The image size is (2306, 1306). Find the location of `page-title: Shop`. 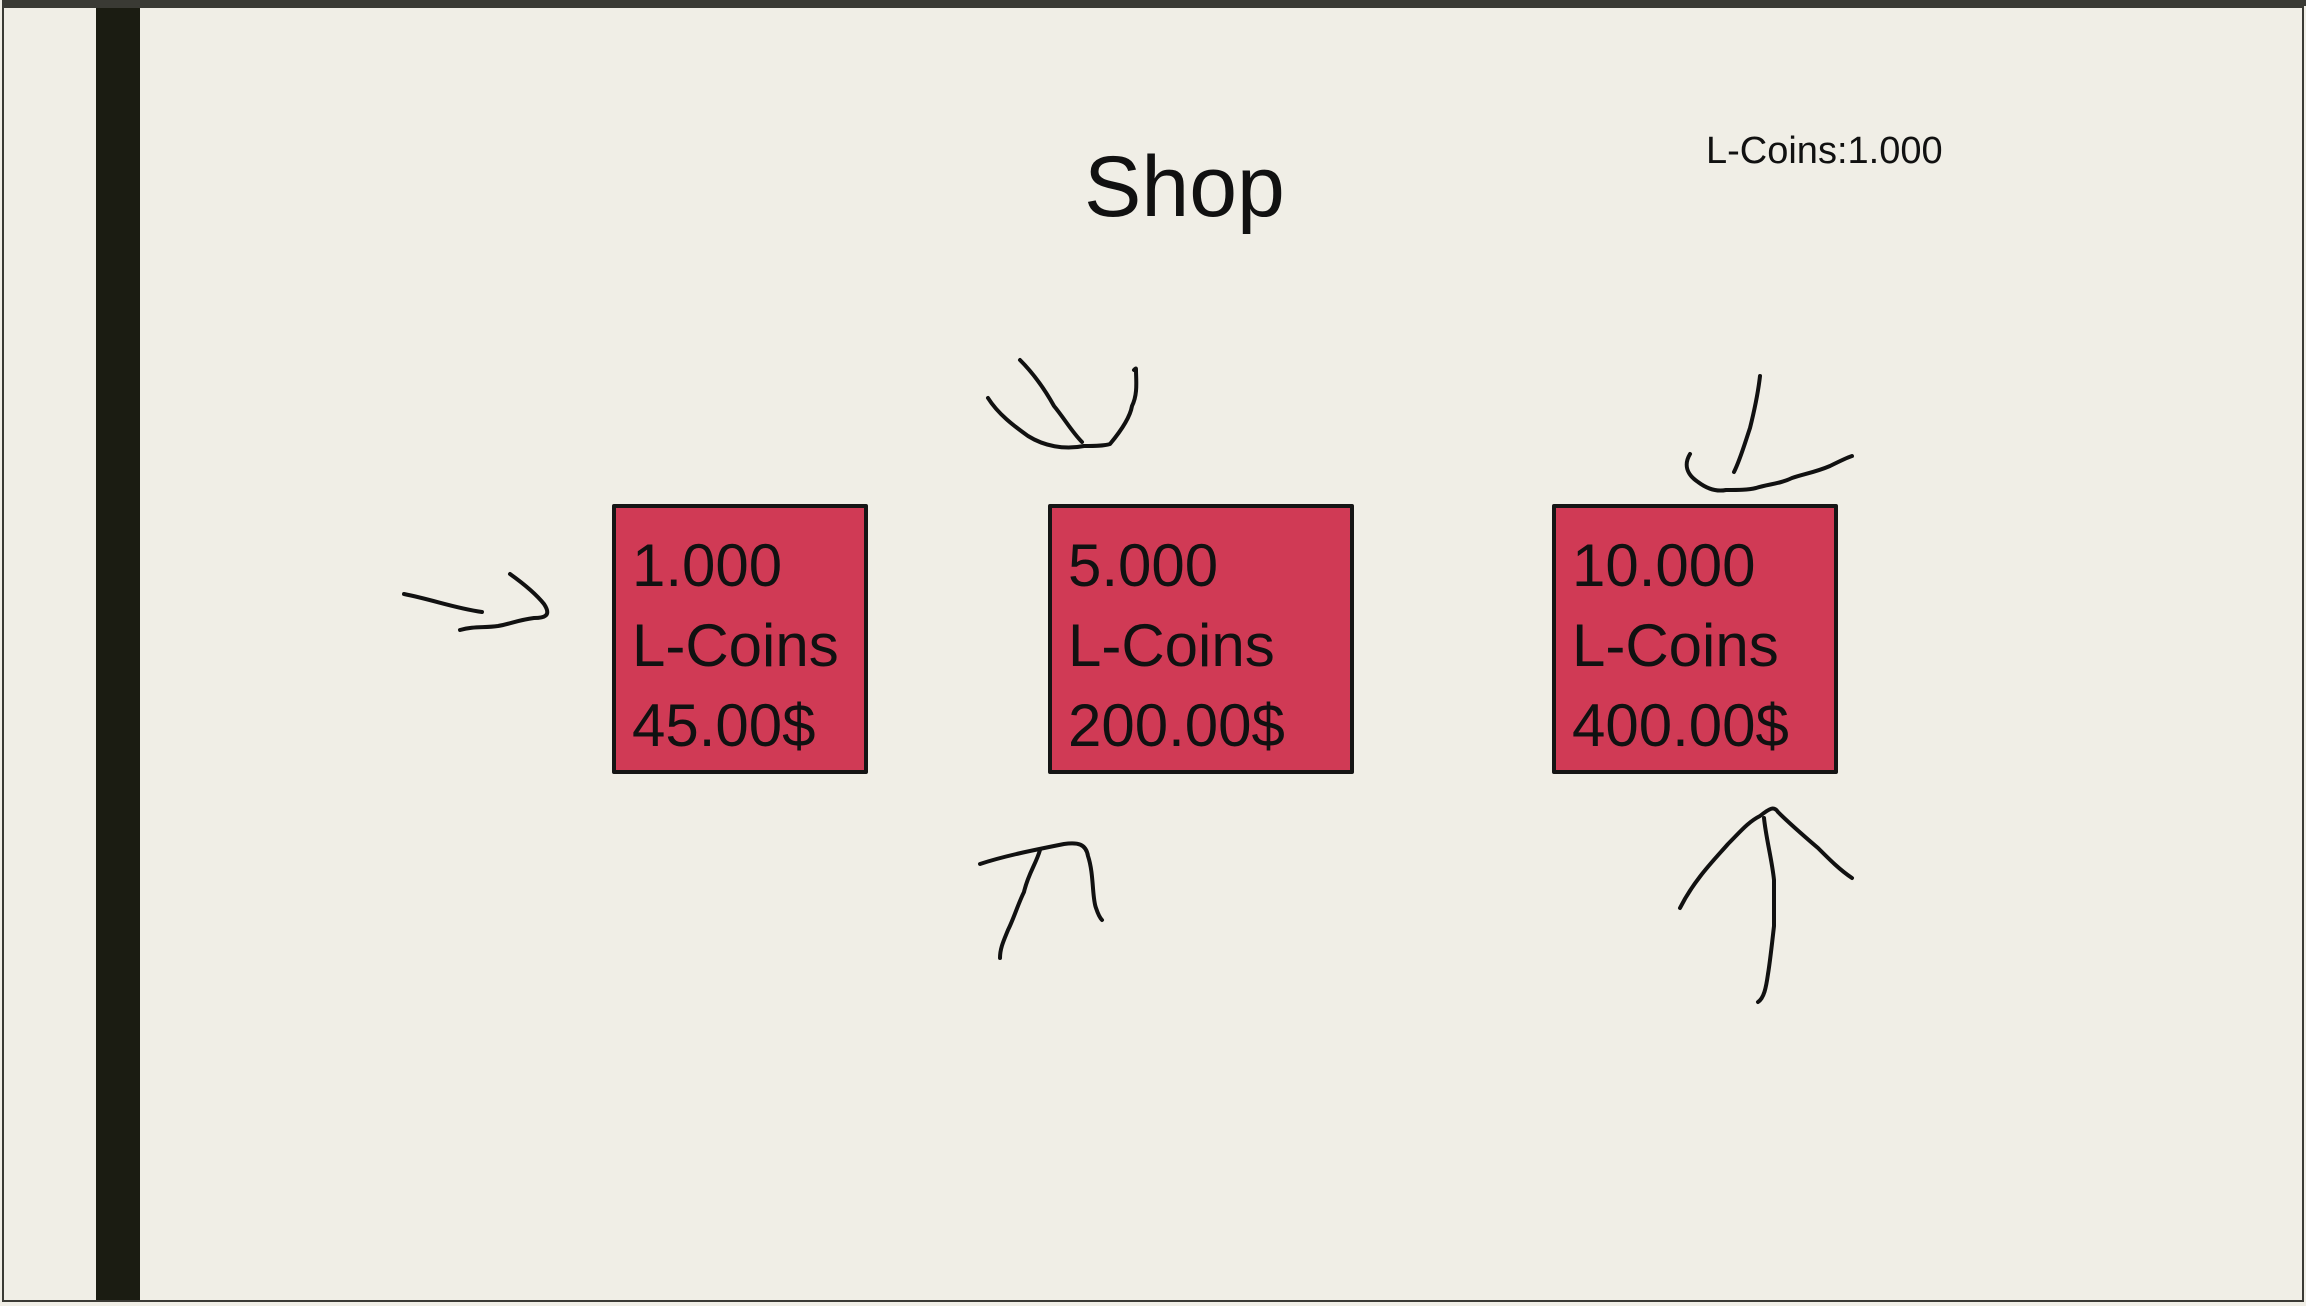

page-title: Shop is located at coordinates (1184, 187).